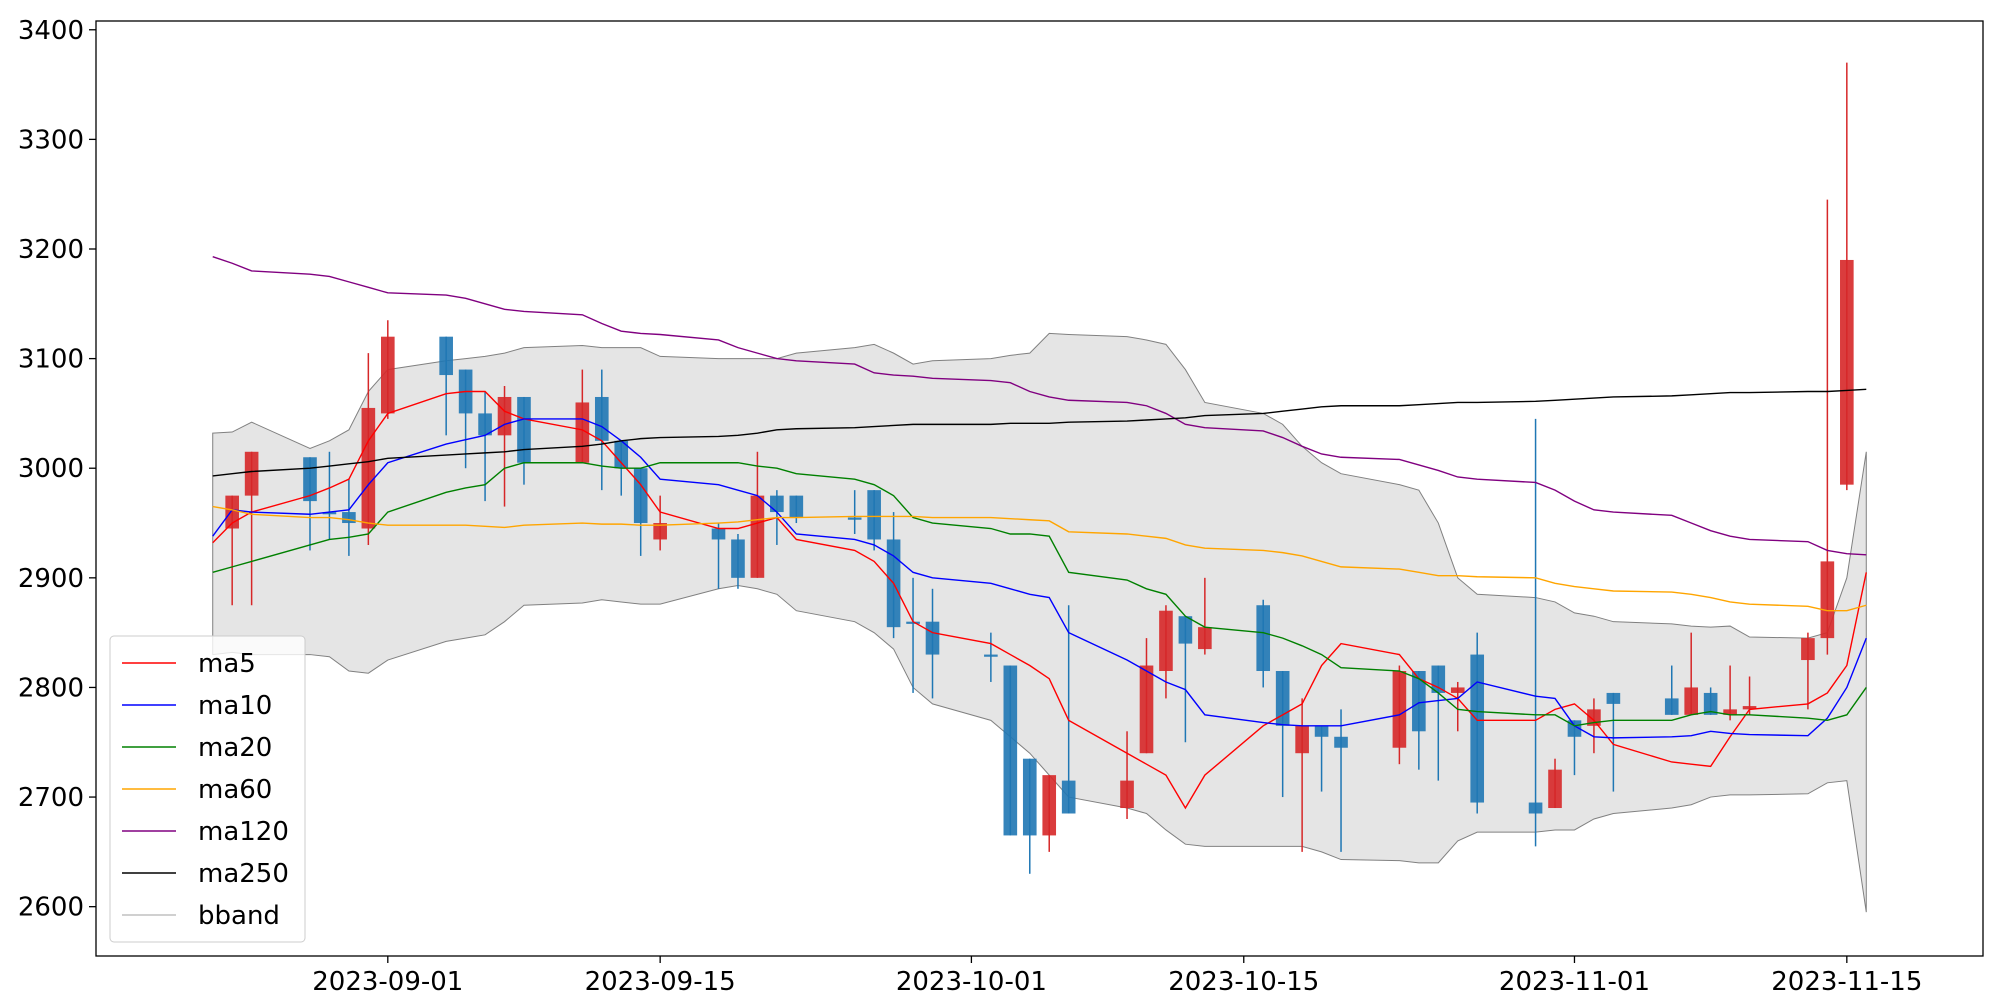 The image size is (2000, 1000). What do you see at coordinates (971, 982) in the screenshot?
I see `x-tick-label: 2023-10-01` at bounding box center [971, 982].